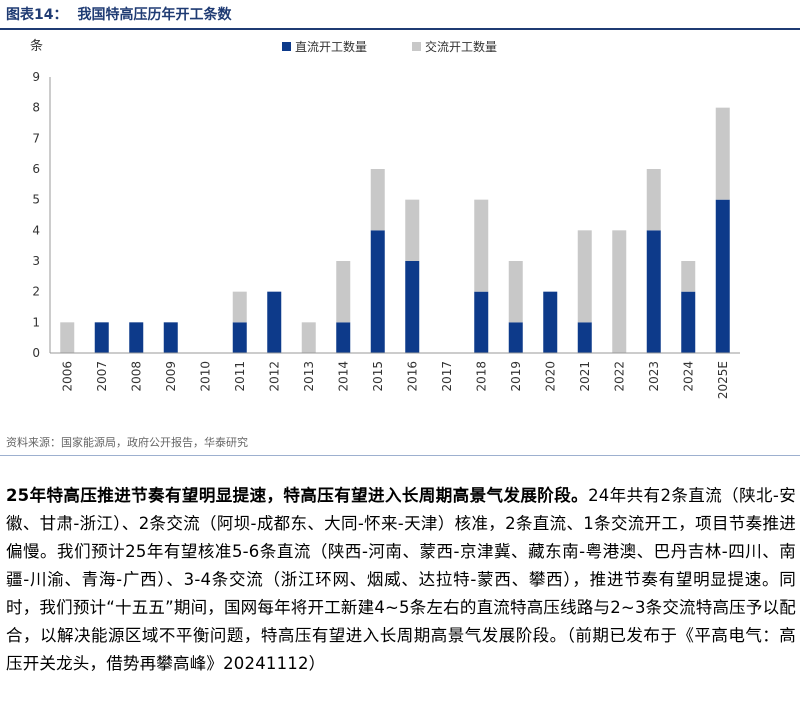 The image size is (800, 705). Describe the element at coordinates (377, 291) in the screenshot. I see `bar-dc-2015` at that location.